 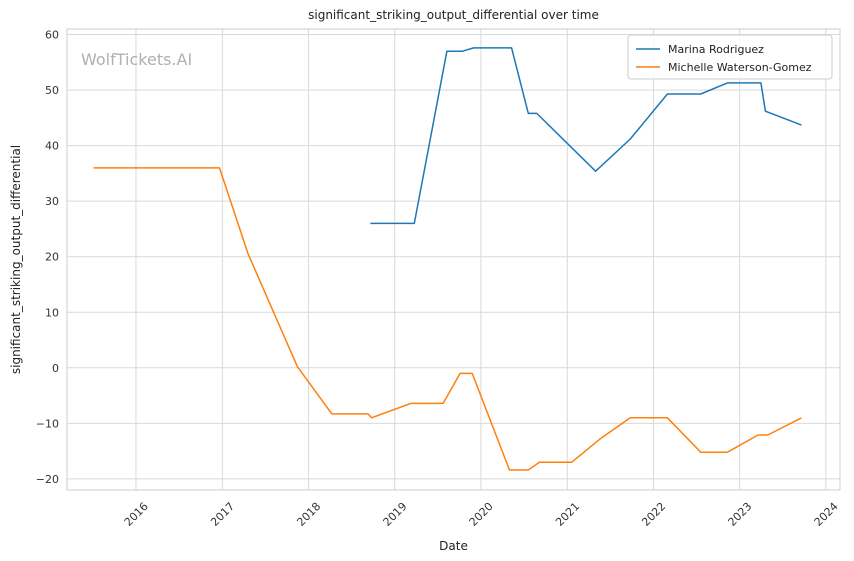 What do you see at coordinates (52, 257) in the screenshot?
I see `y-tick-label: 20` at bounding box center [52, 257].